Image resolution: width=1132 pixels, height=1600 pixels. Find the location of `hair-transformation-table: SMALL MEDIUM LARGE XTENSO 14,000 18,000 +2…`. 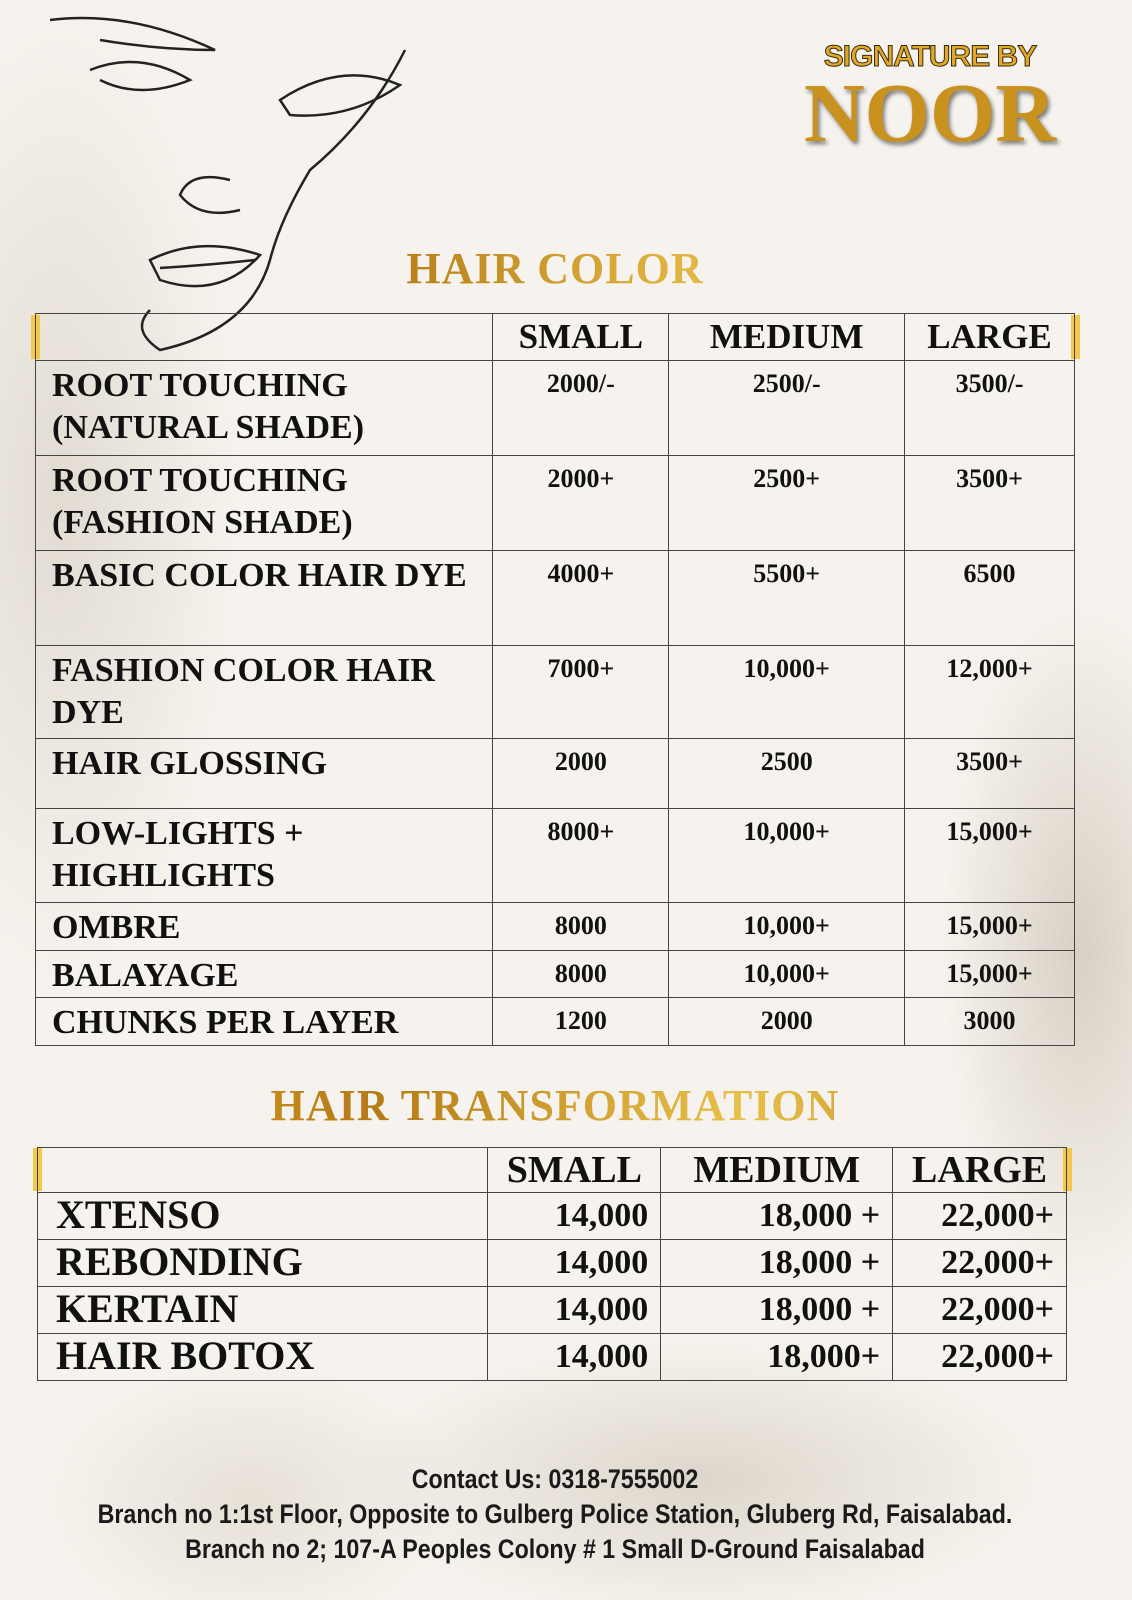

hair-transformation-table: SMALL MEDIUM LARGE XTENSO 14,000 18,000 +2… is located at coordinates (551, 1264).